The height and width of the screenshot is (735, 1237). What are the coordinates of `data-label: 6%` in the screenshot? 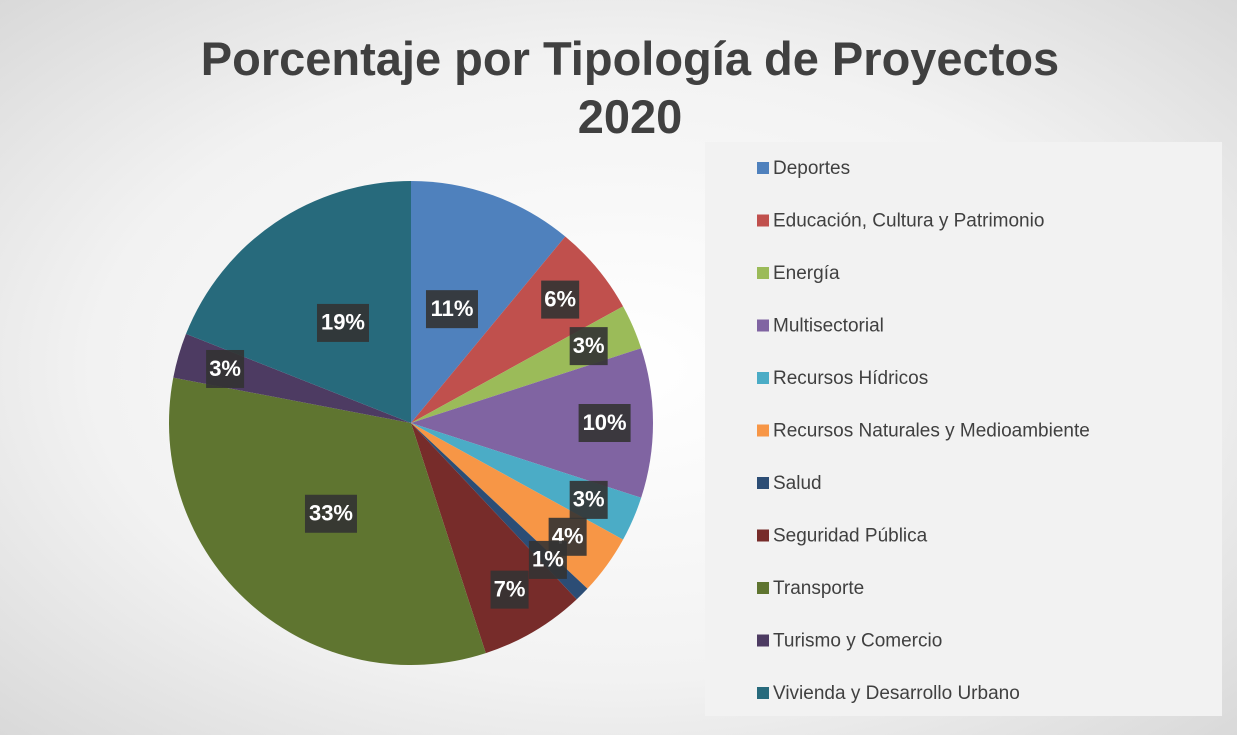 It's located at (560, 298).